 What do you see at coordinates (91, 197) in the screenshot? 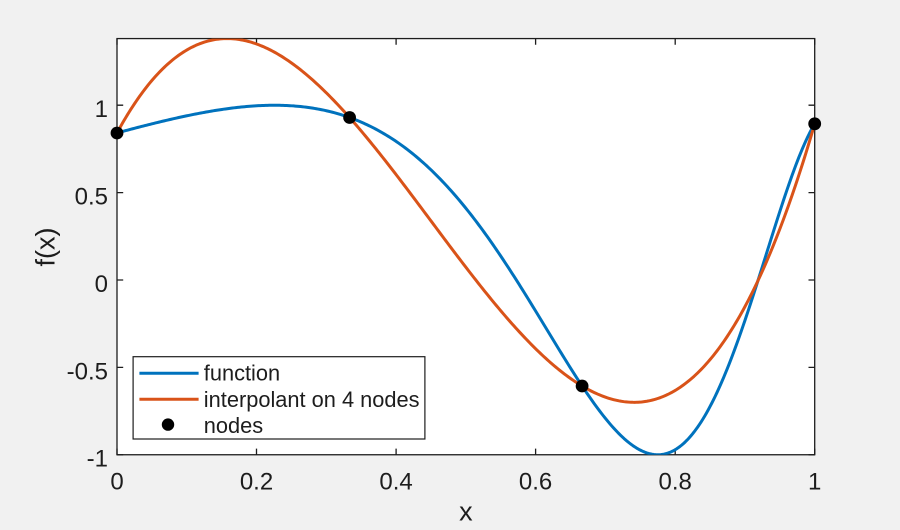
I see `svg-text: 0.5` at bounding box center [91, 197].